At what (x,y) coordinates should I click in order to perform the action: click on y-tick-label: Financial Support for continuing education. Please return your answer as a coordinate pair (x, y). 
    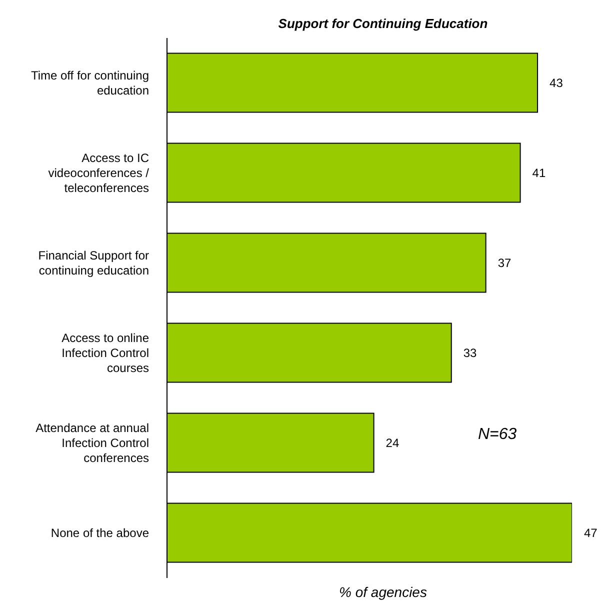
    Looking at the image, I should click on (93, 263).